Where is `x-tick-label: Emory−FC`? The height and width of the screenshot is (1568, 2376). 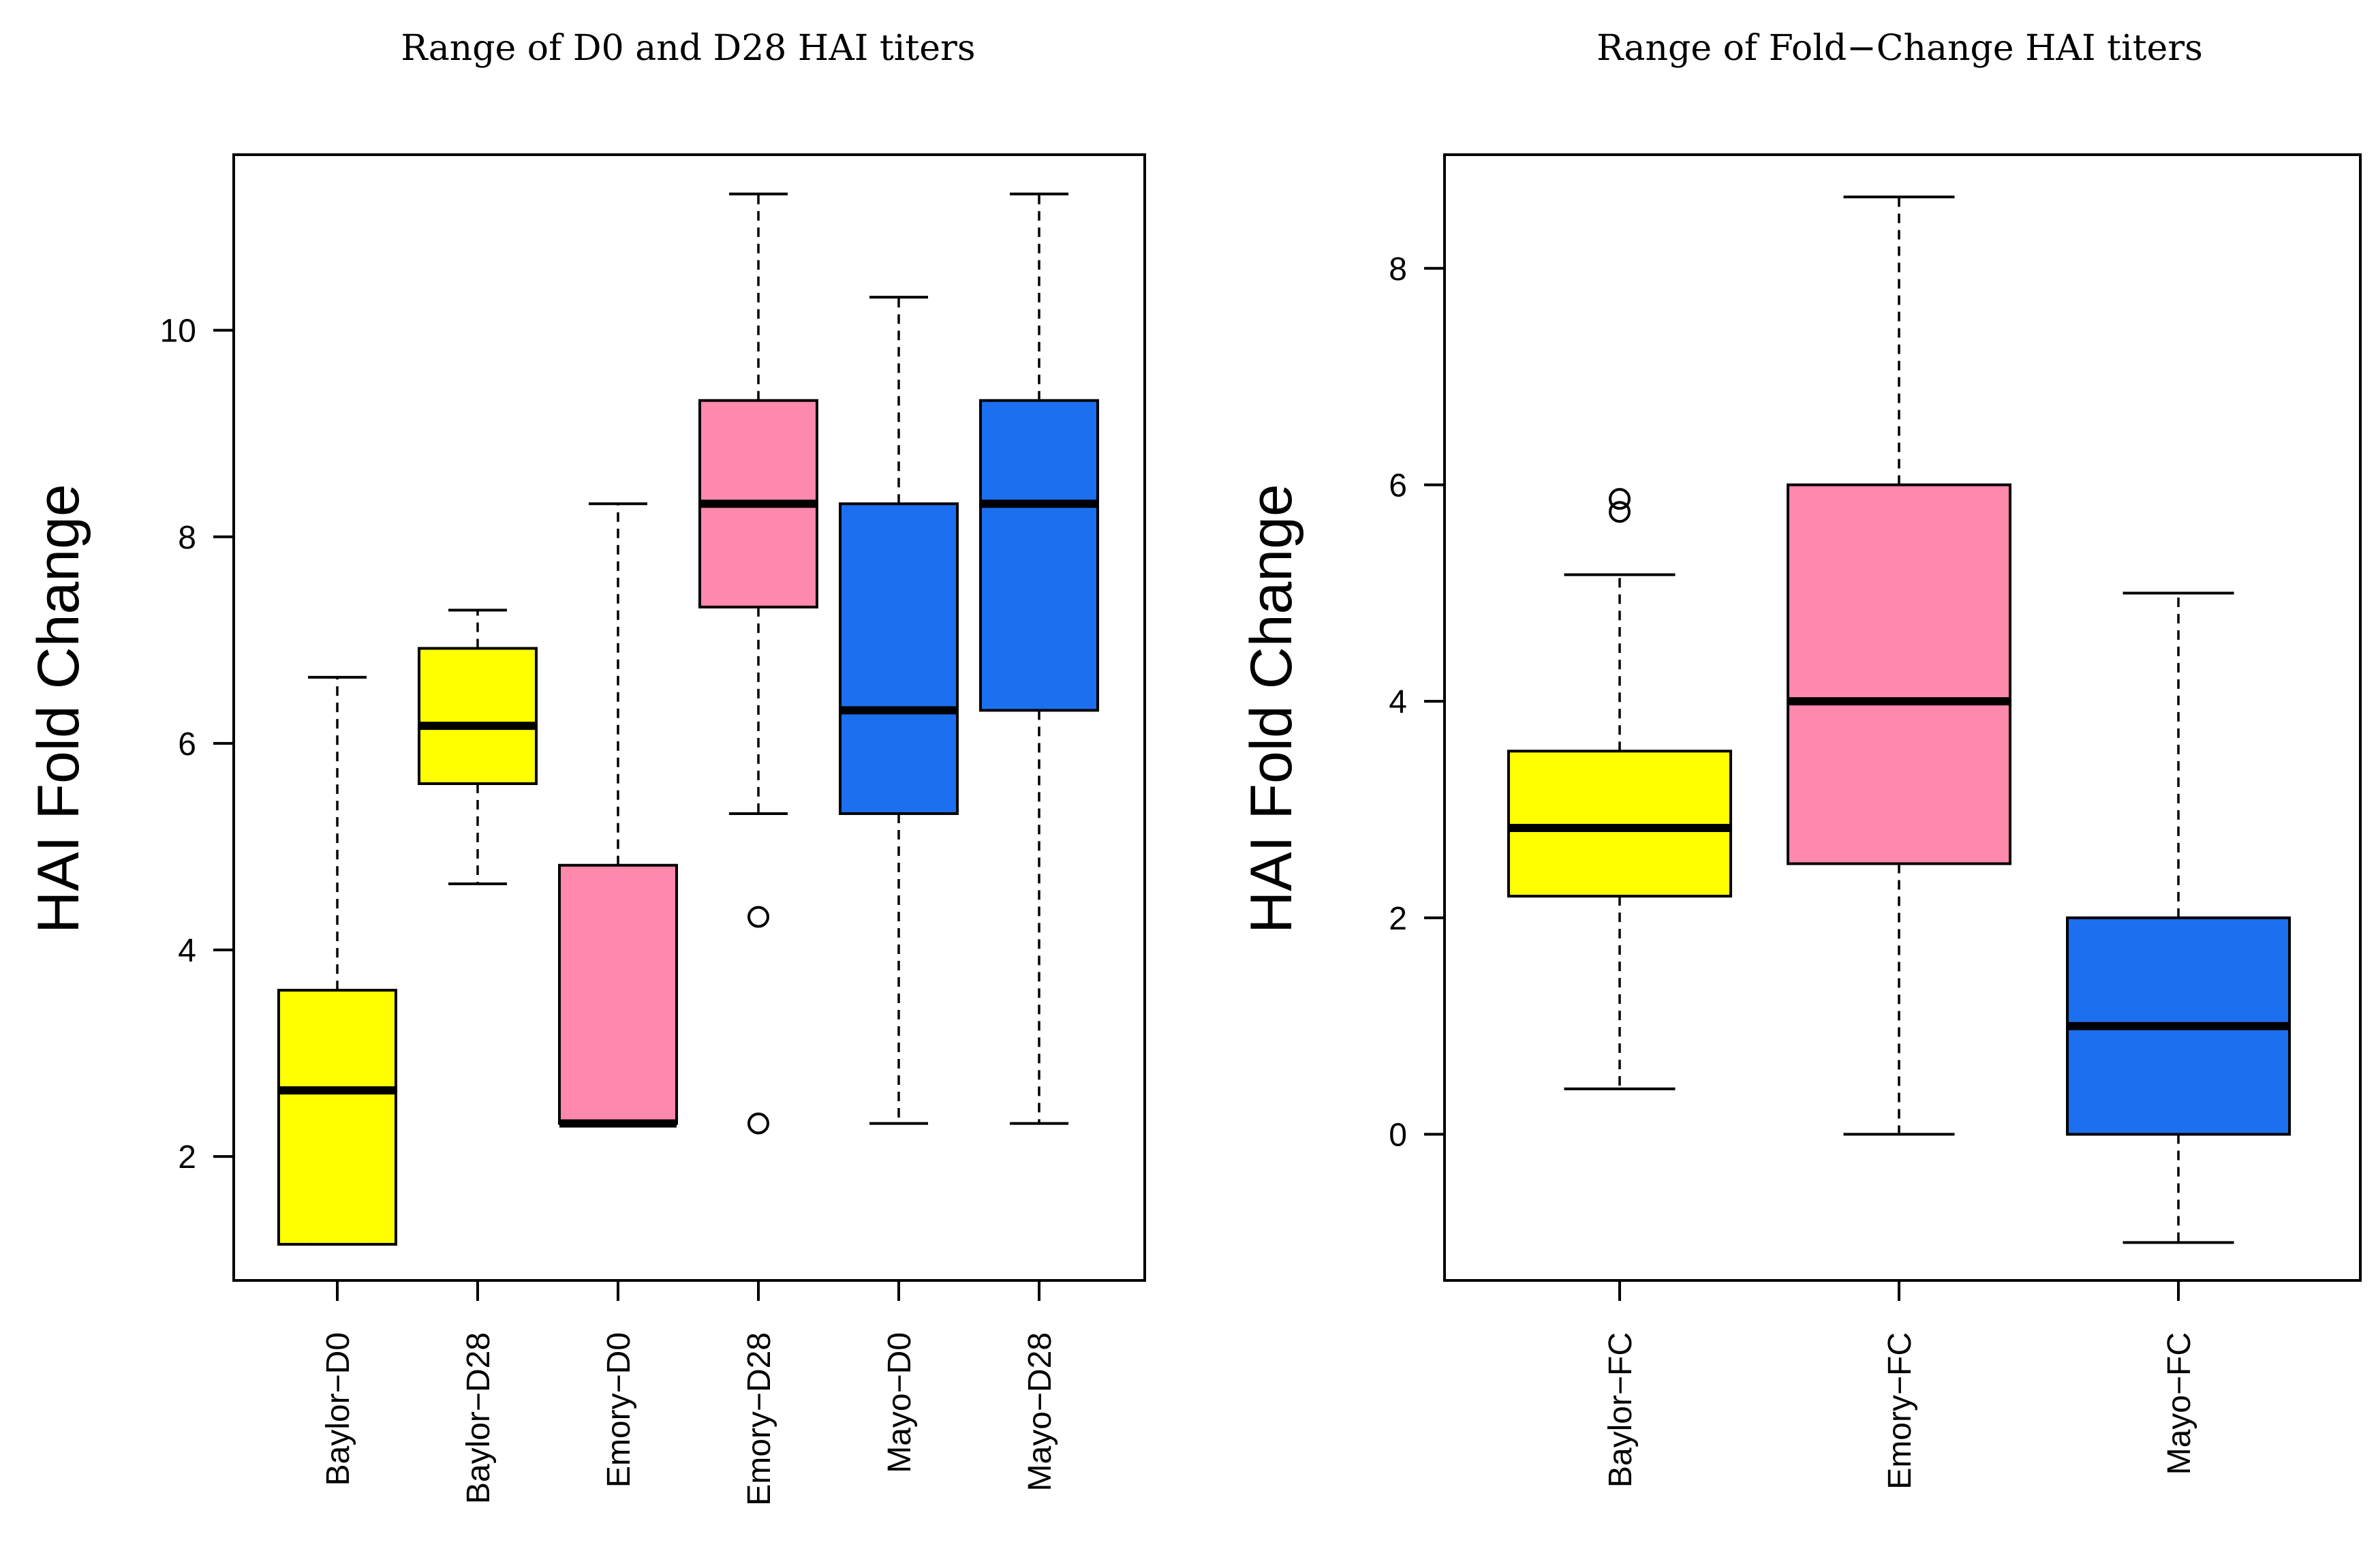 x-tick-label: Emory−FC is located at coordinates (1900, 1411).